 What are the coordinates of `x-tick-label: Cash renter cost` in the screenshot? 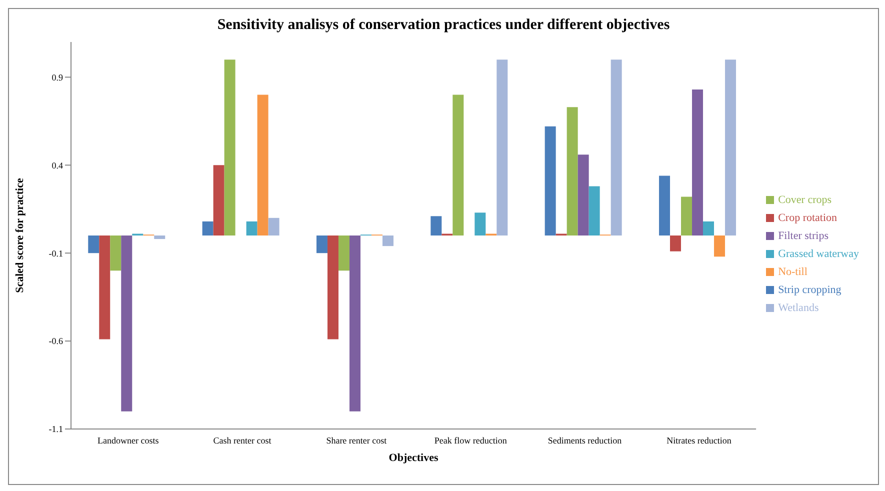 It's located at (242, 440).